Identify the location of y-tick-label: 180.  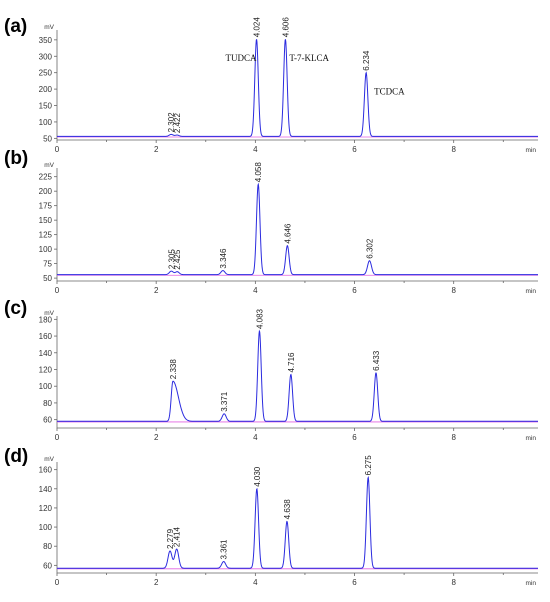
(46, 319).